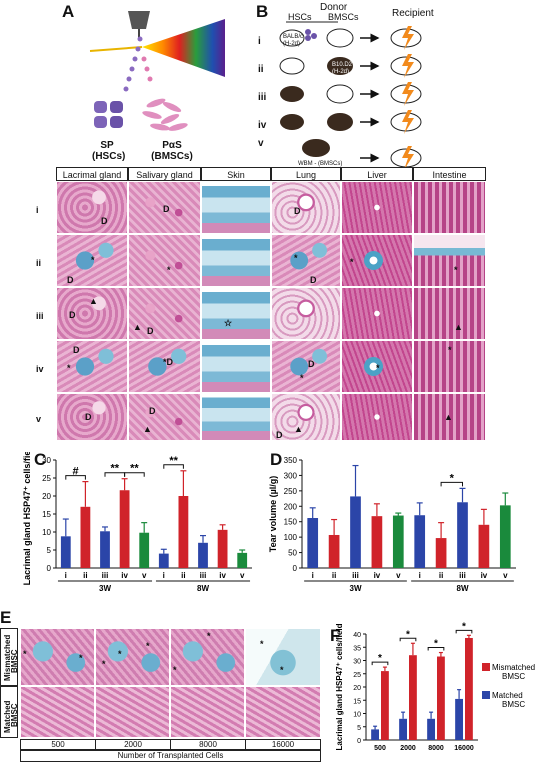 The width and height of the screenshot is (538, 763). What do you see at coordinates (291, 491) in the screenshot?
I see `y-tick-label: 250` at bounding box center [291, 491].